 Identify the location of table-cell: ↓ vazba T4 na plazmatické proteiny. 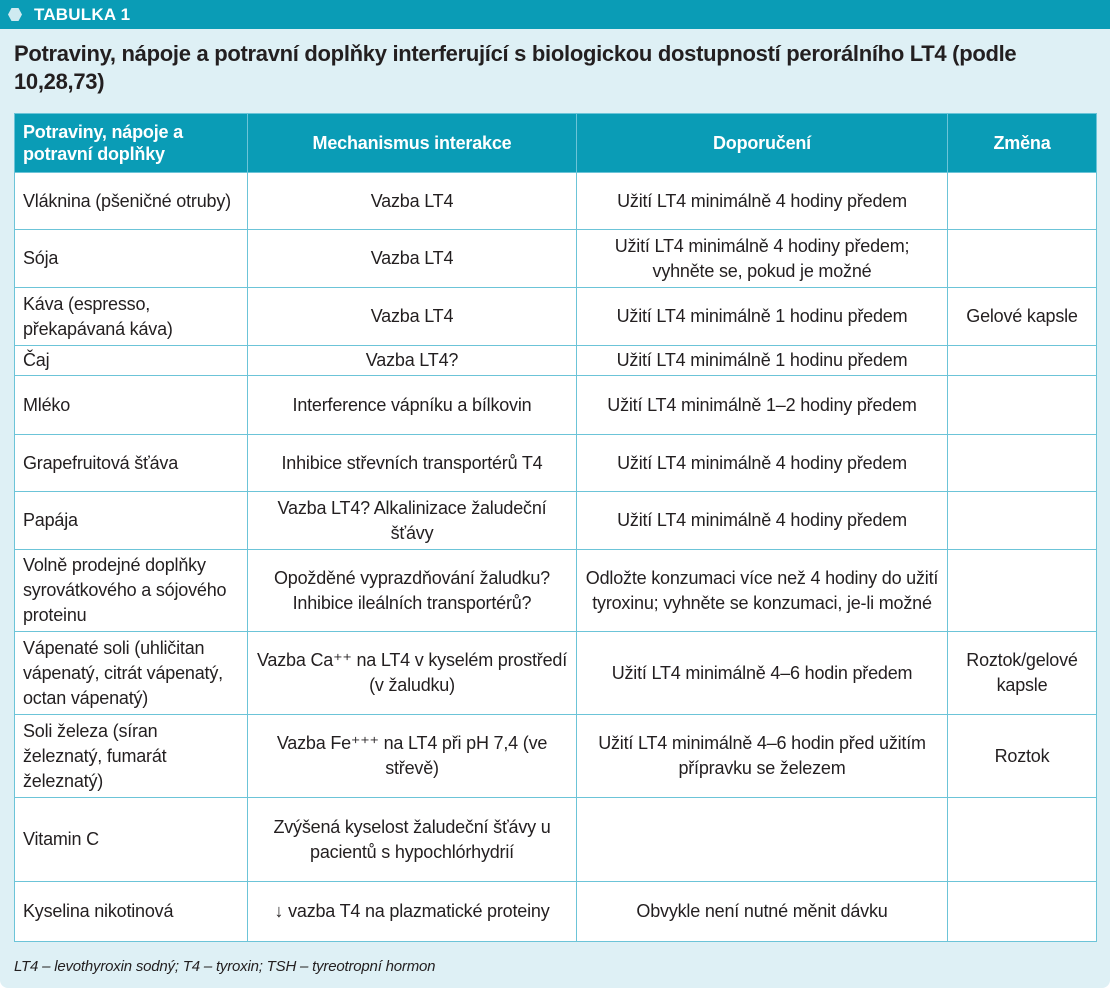
(412, 911).